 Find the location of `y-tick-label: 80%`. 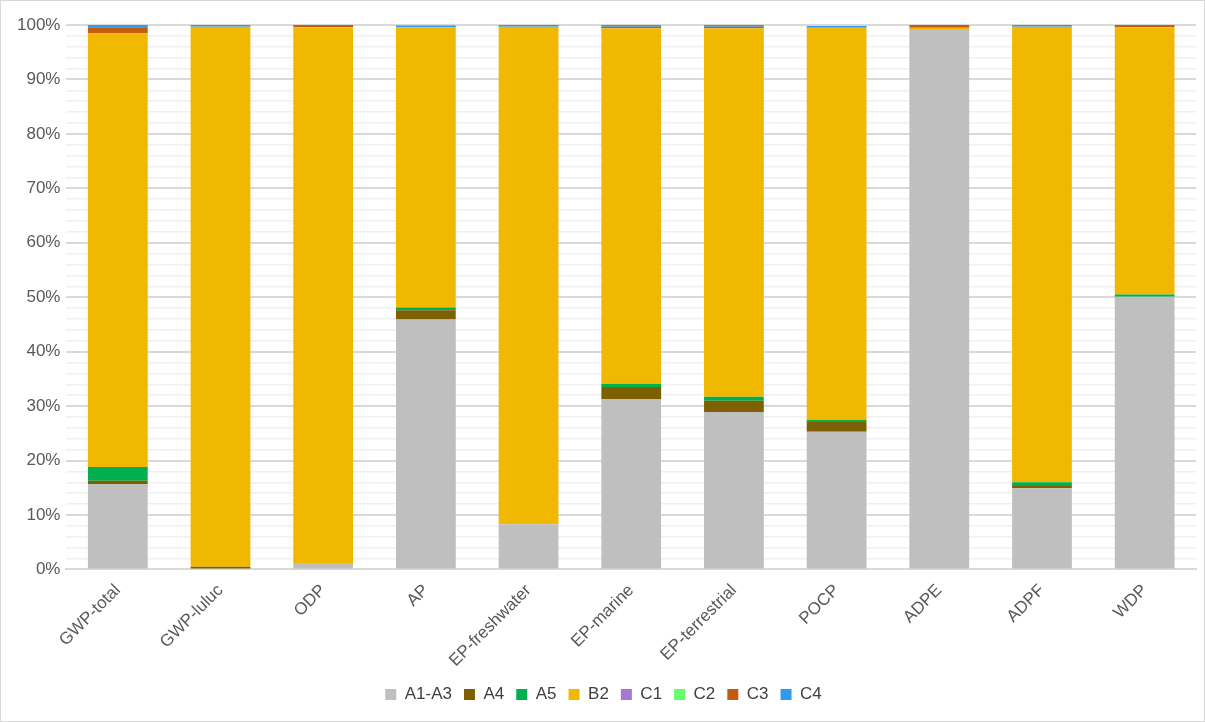

y-tick-label: 80% is located at coordinates (43, 133).